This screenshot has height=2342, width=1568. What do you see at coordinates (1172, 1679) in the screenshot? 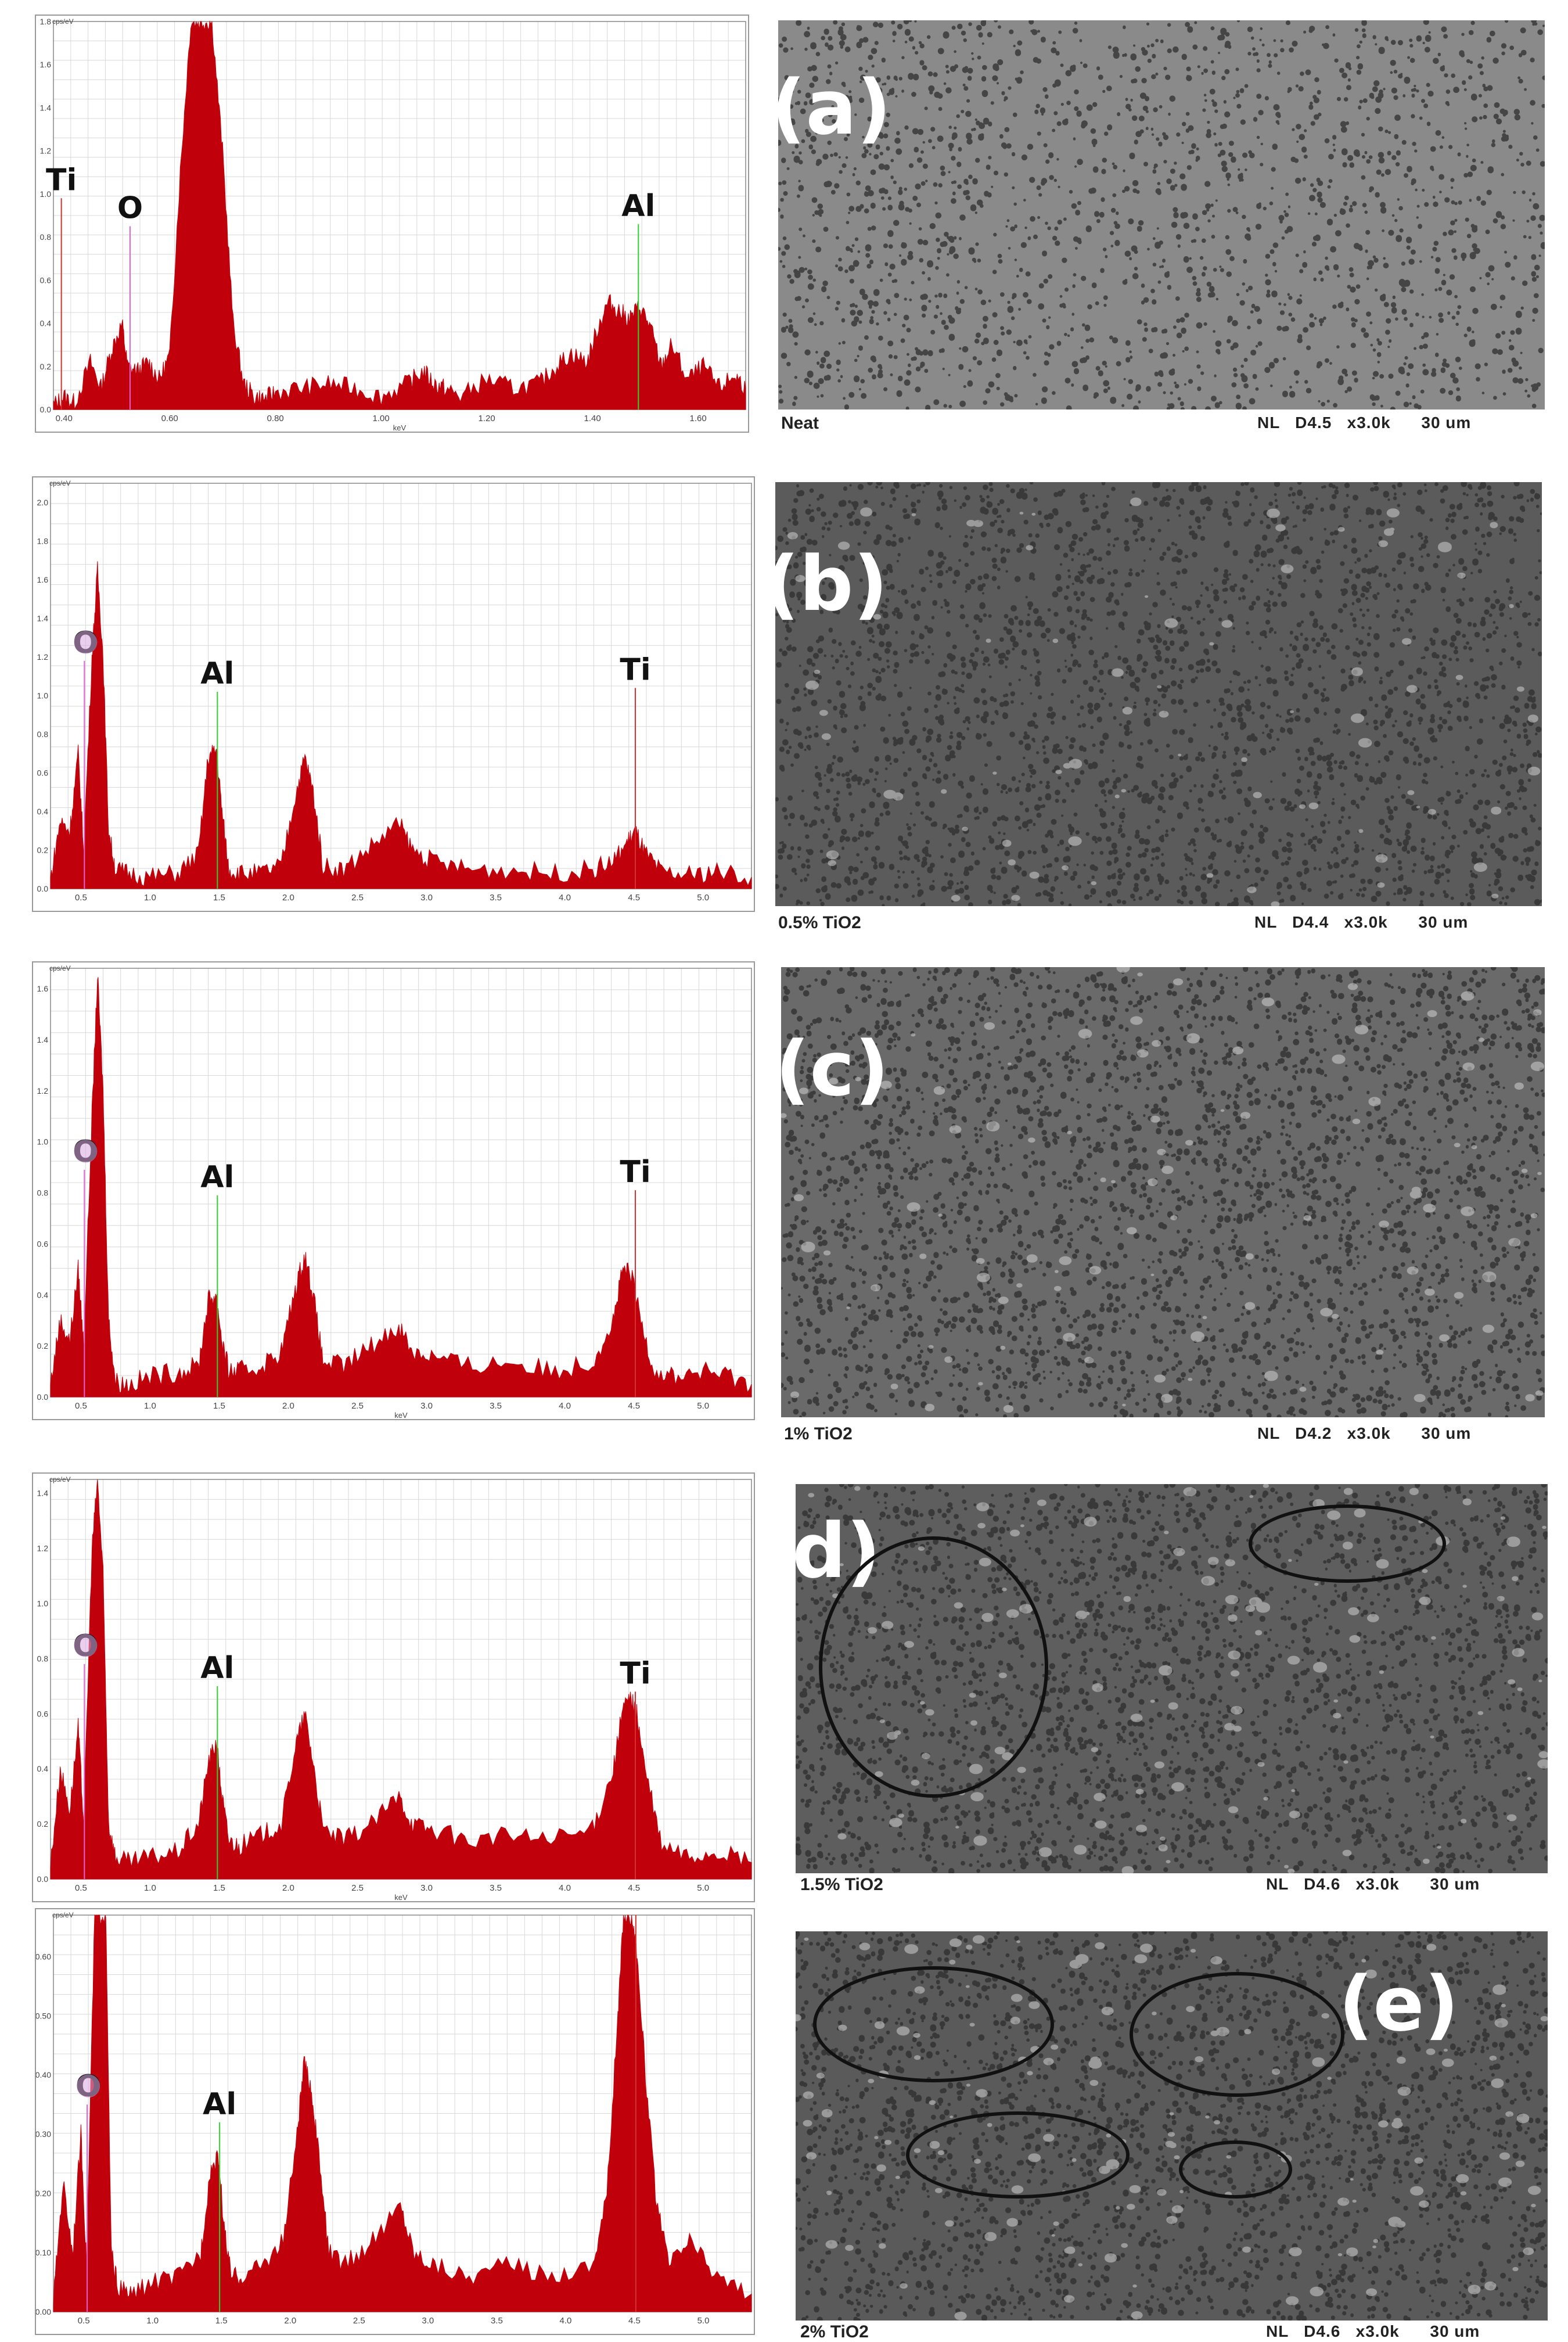
I see `sem-image-d: d)` at bounding box center [1172, 1679].